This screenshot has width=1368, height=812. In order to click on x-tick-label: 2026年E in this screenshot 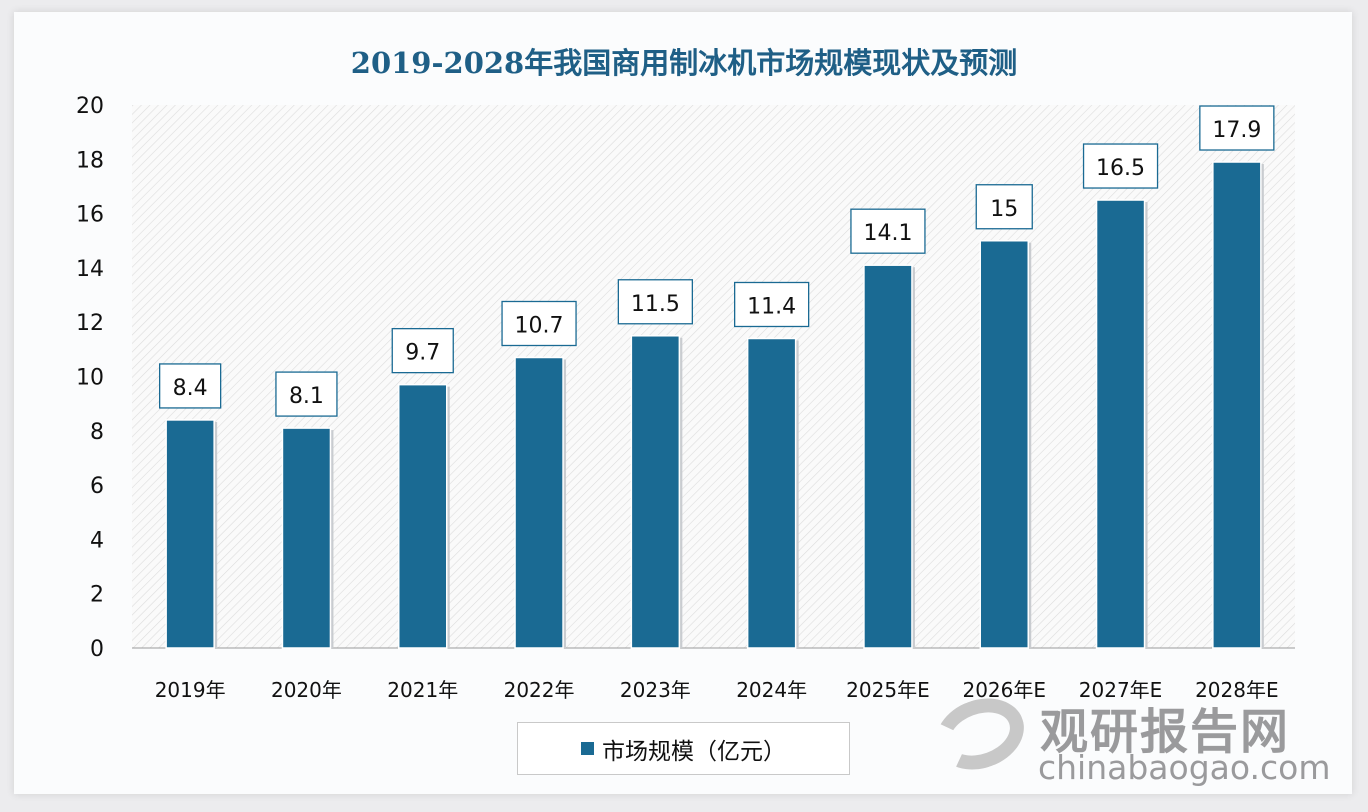, I will do `click(1004, 690)`.